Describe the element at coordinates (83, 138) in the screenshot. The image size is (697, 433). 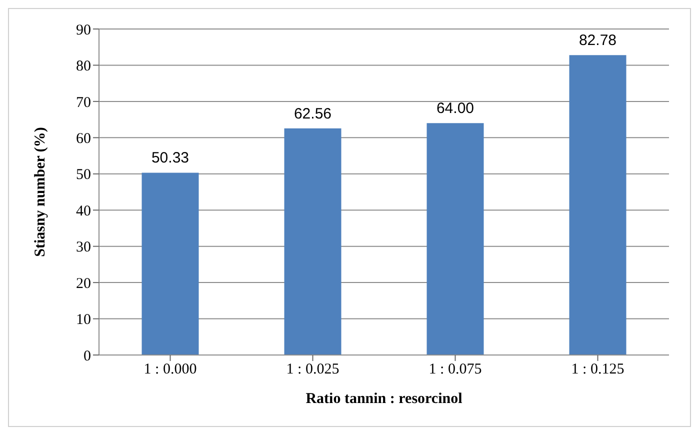
I see `y-tick-label: 60` at that location.